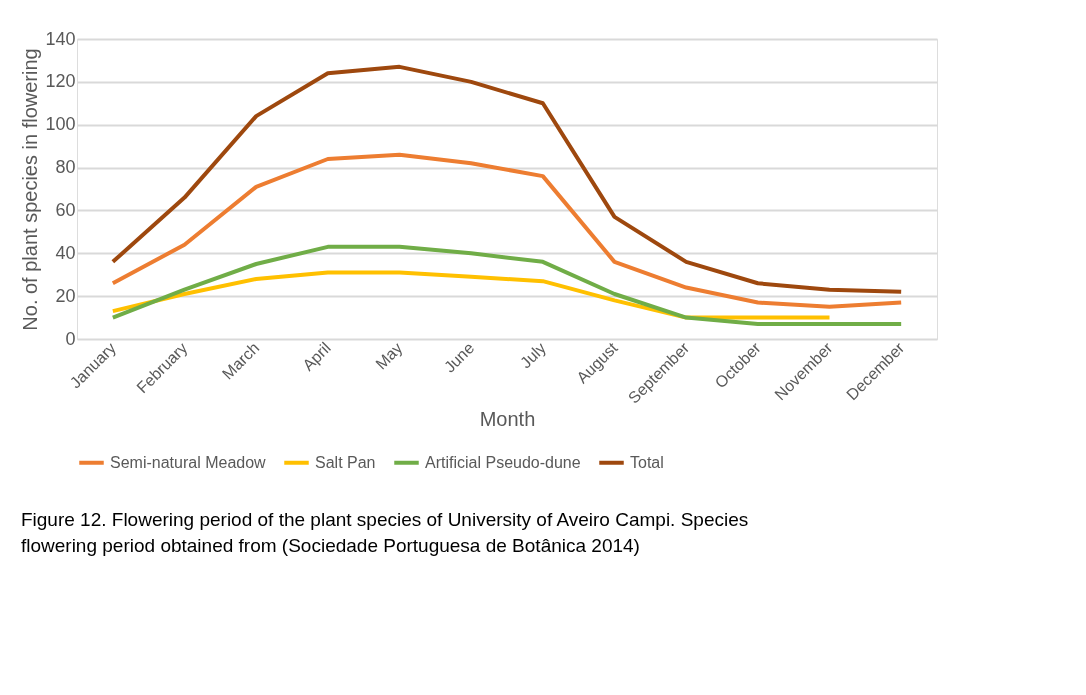 The height and width of the screenshot is (695, 1086). I want to click on text: flowering period obtained from (Sociedade Portuguesa de Botânica 2014), so click(330, 545).